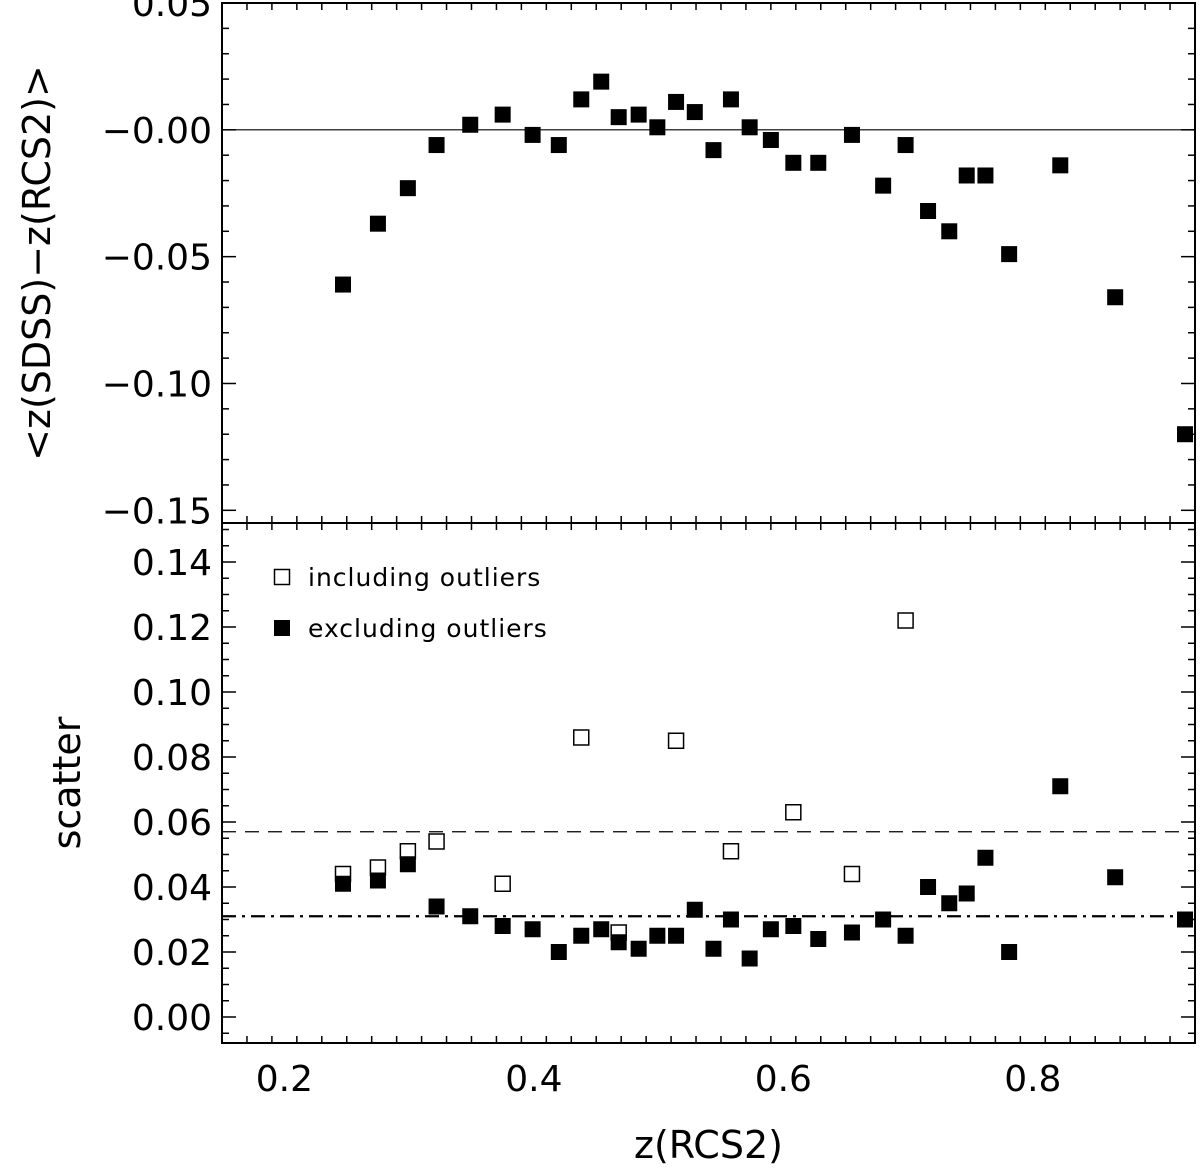 Image resolution: width=1200 pixels, height=1171 pixels. Describe the element at coordinates (172, 1018) in the screenshot. I see `y-tick-label: 0.00` at that location.